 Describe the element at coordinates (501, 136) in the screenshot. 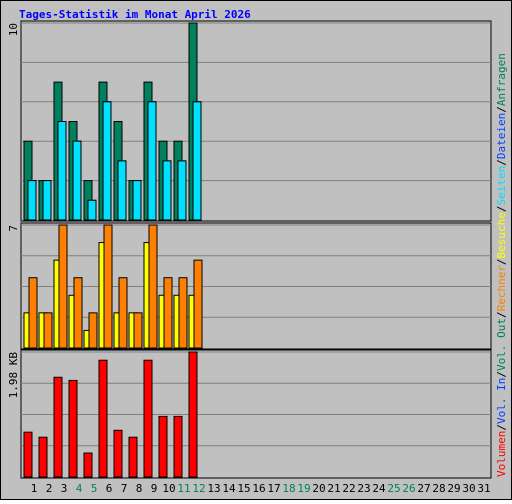

I see `legend-entry: Dateien` at that location.